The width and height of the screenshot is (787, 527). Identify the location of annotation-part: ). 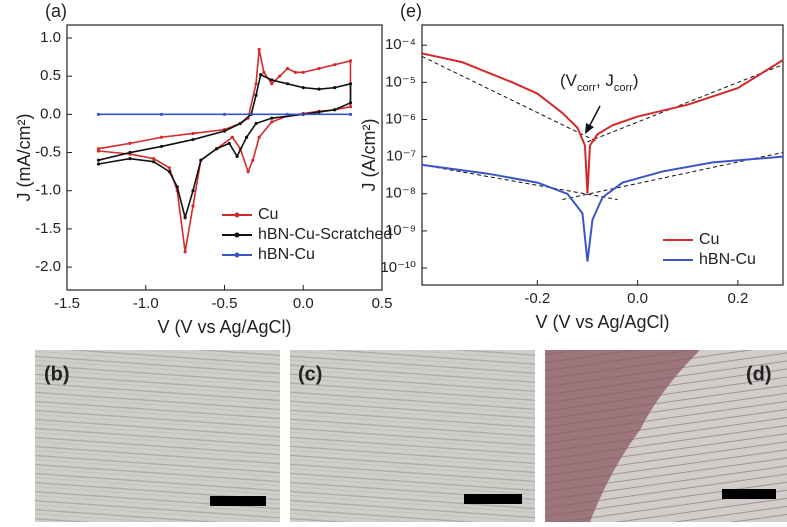
(636, 80).